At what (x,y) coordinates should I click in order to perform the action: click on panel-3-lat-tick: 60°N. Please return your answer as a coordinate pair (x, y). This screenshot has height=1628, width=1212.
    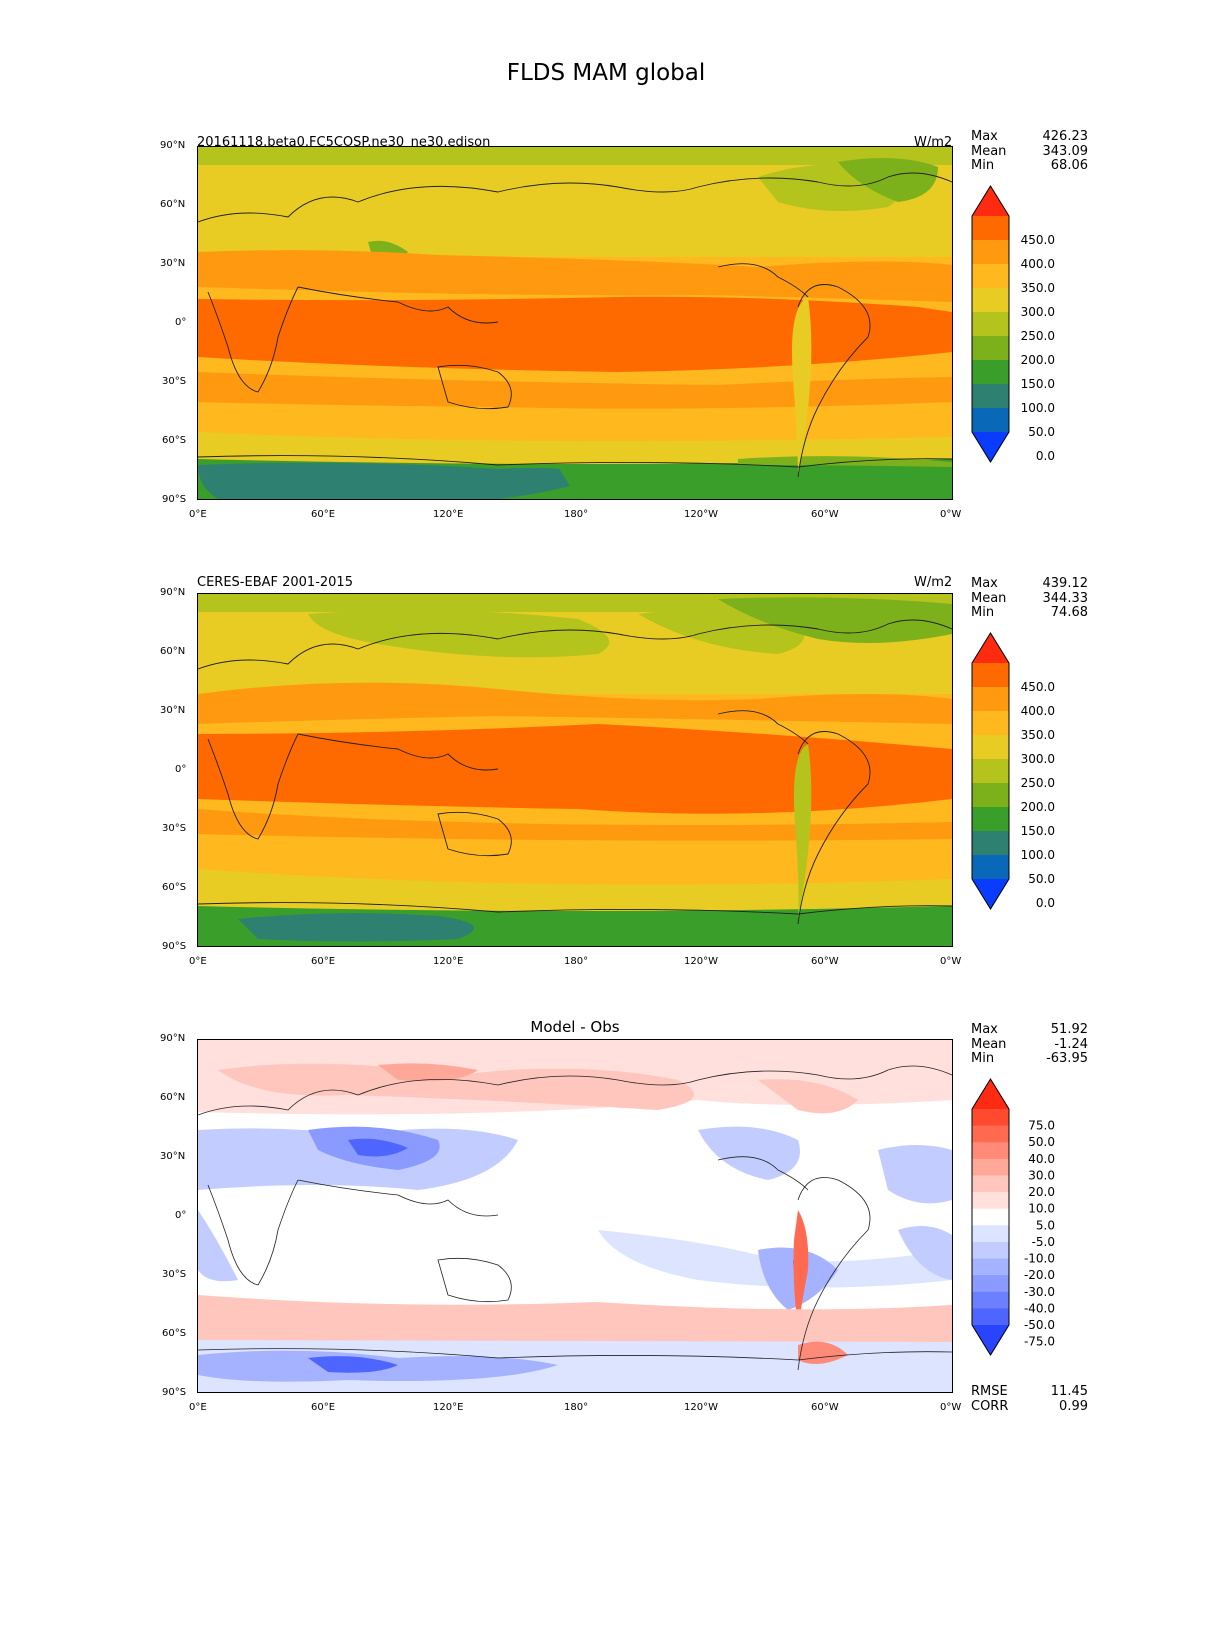
    Looking at the image, I should click on (173, 1097).